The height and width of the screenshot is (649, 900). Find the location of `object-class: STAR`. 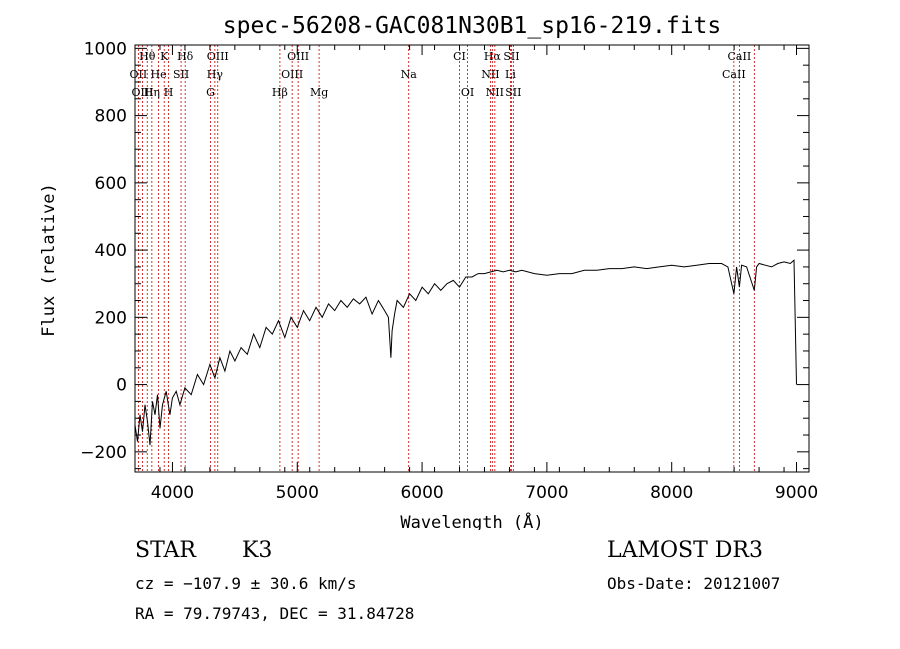

object-class: STAR is located at coordinates (165, 550).